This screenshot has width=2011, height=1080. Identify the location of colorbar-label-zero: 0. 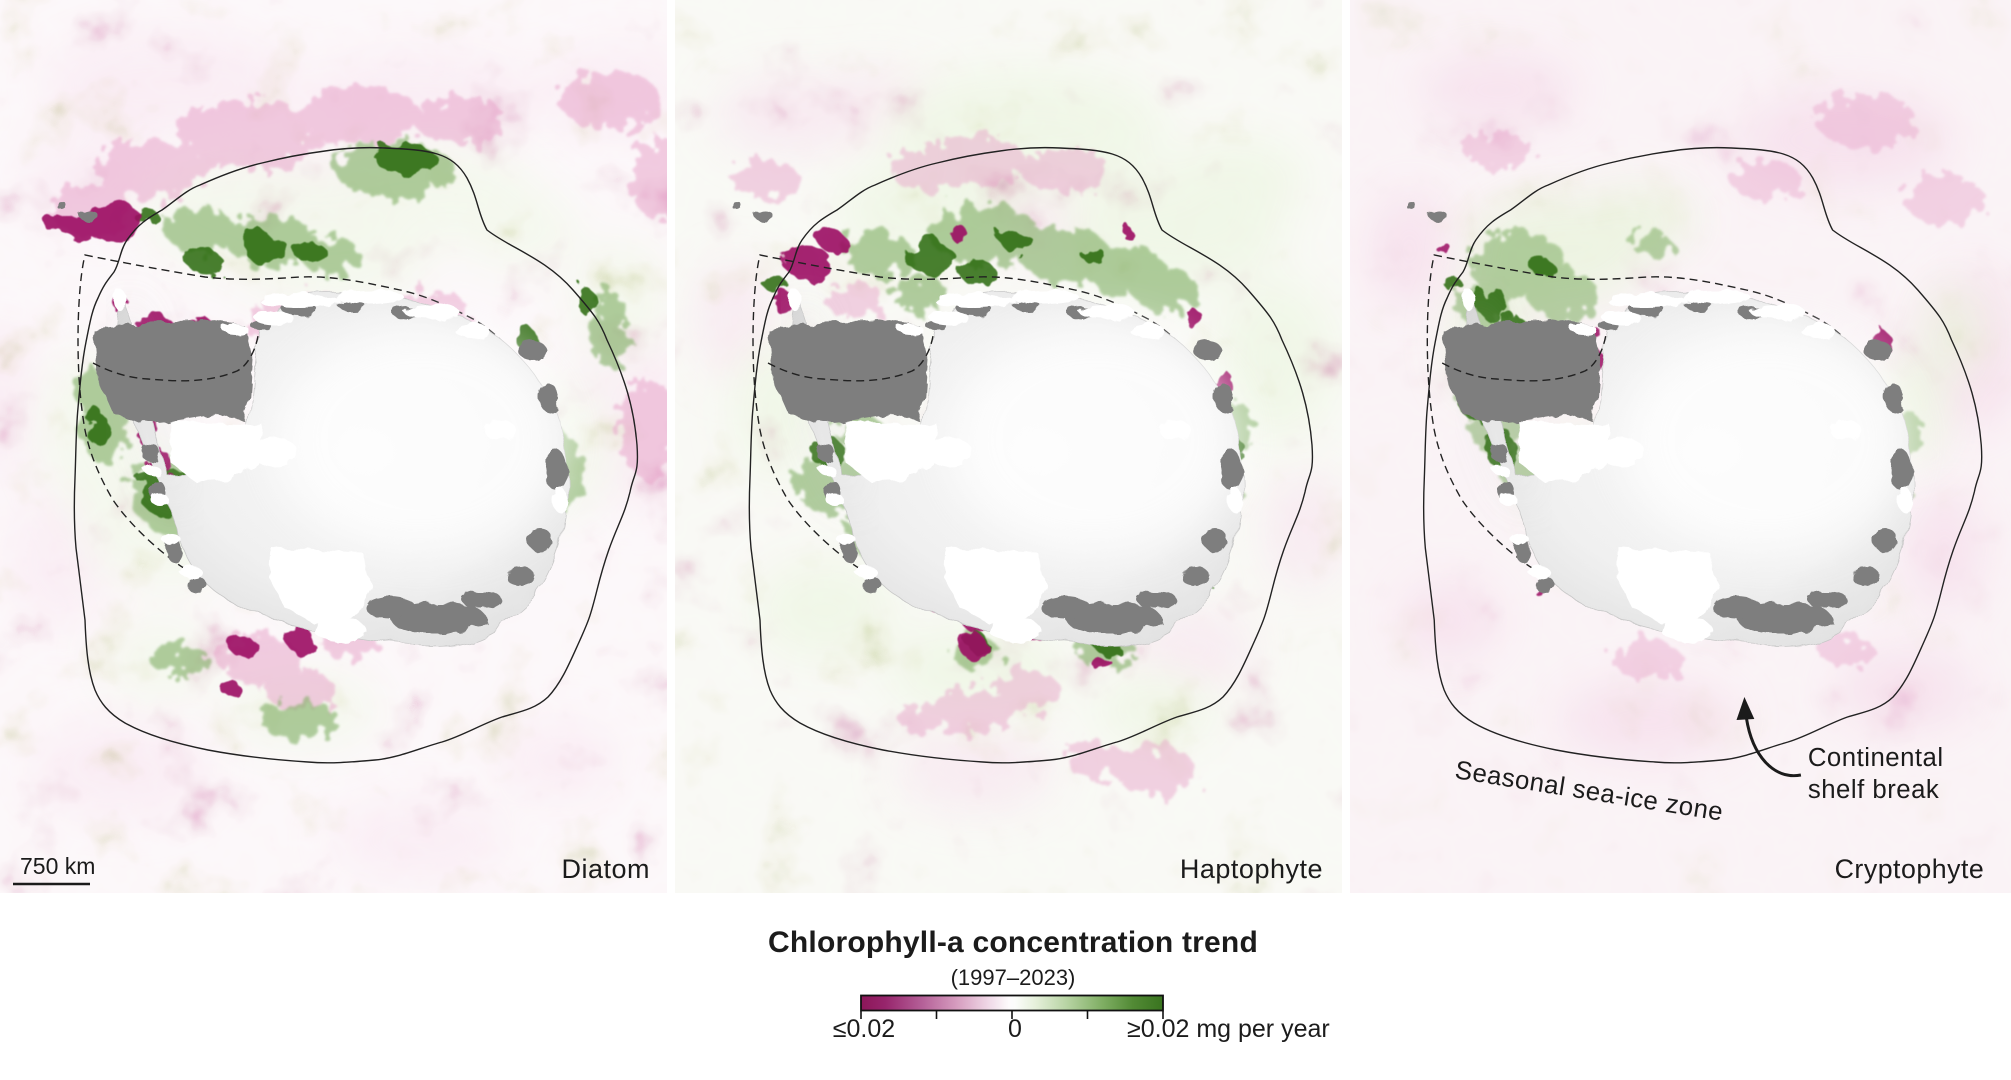
(1015, 1029).